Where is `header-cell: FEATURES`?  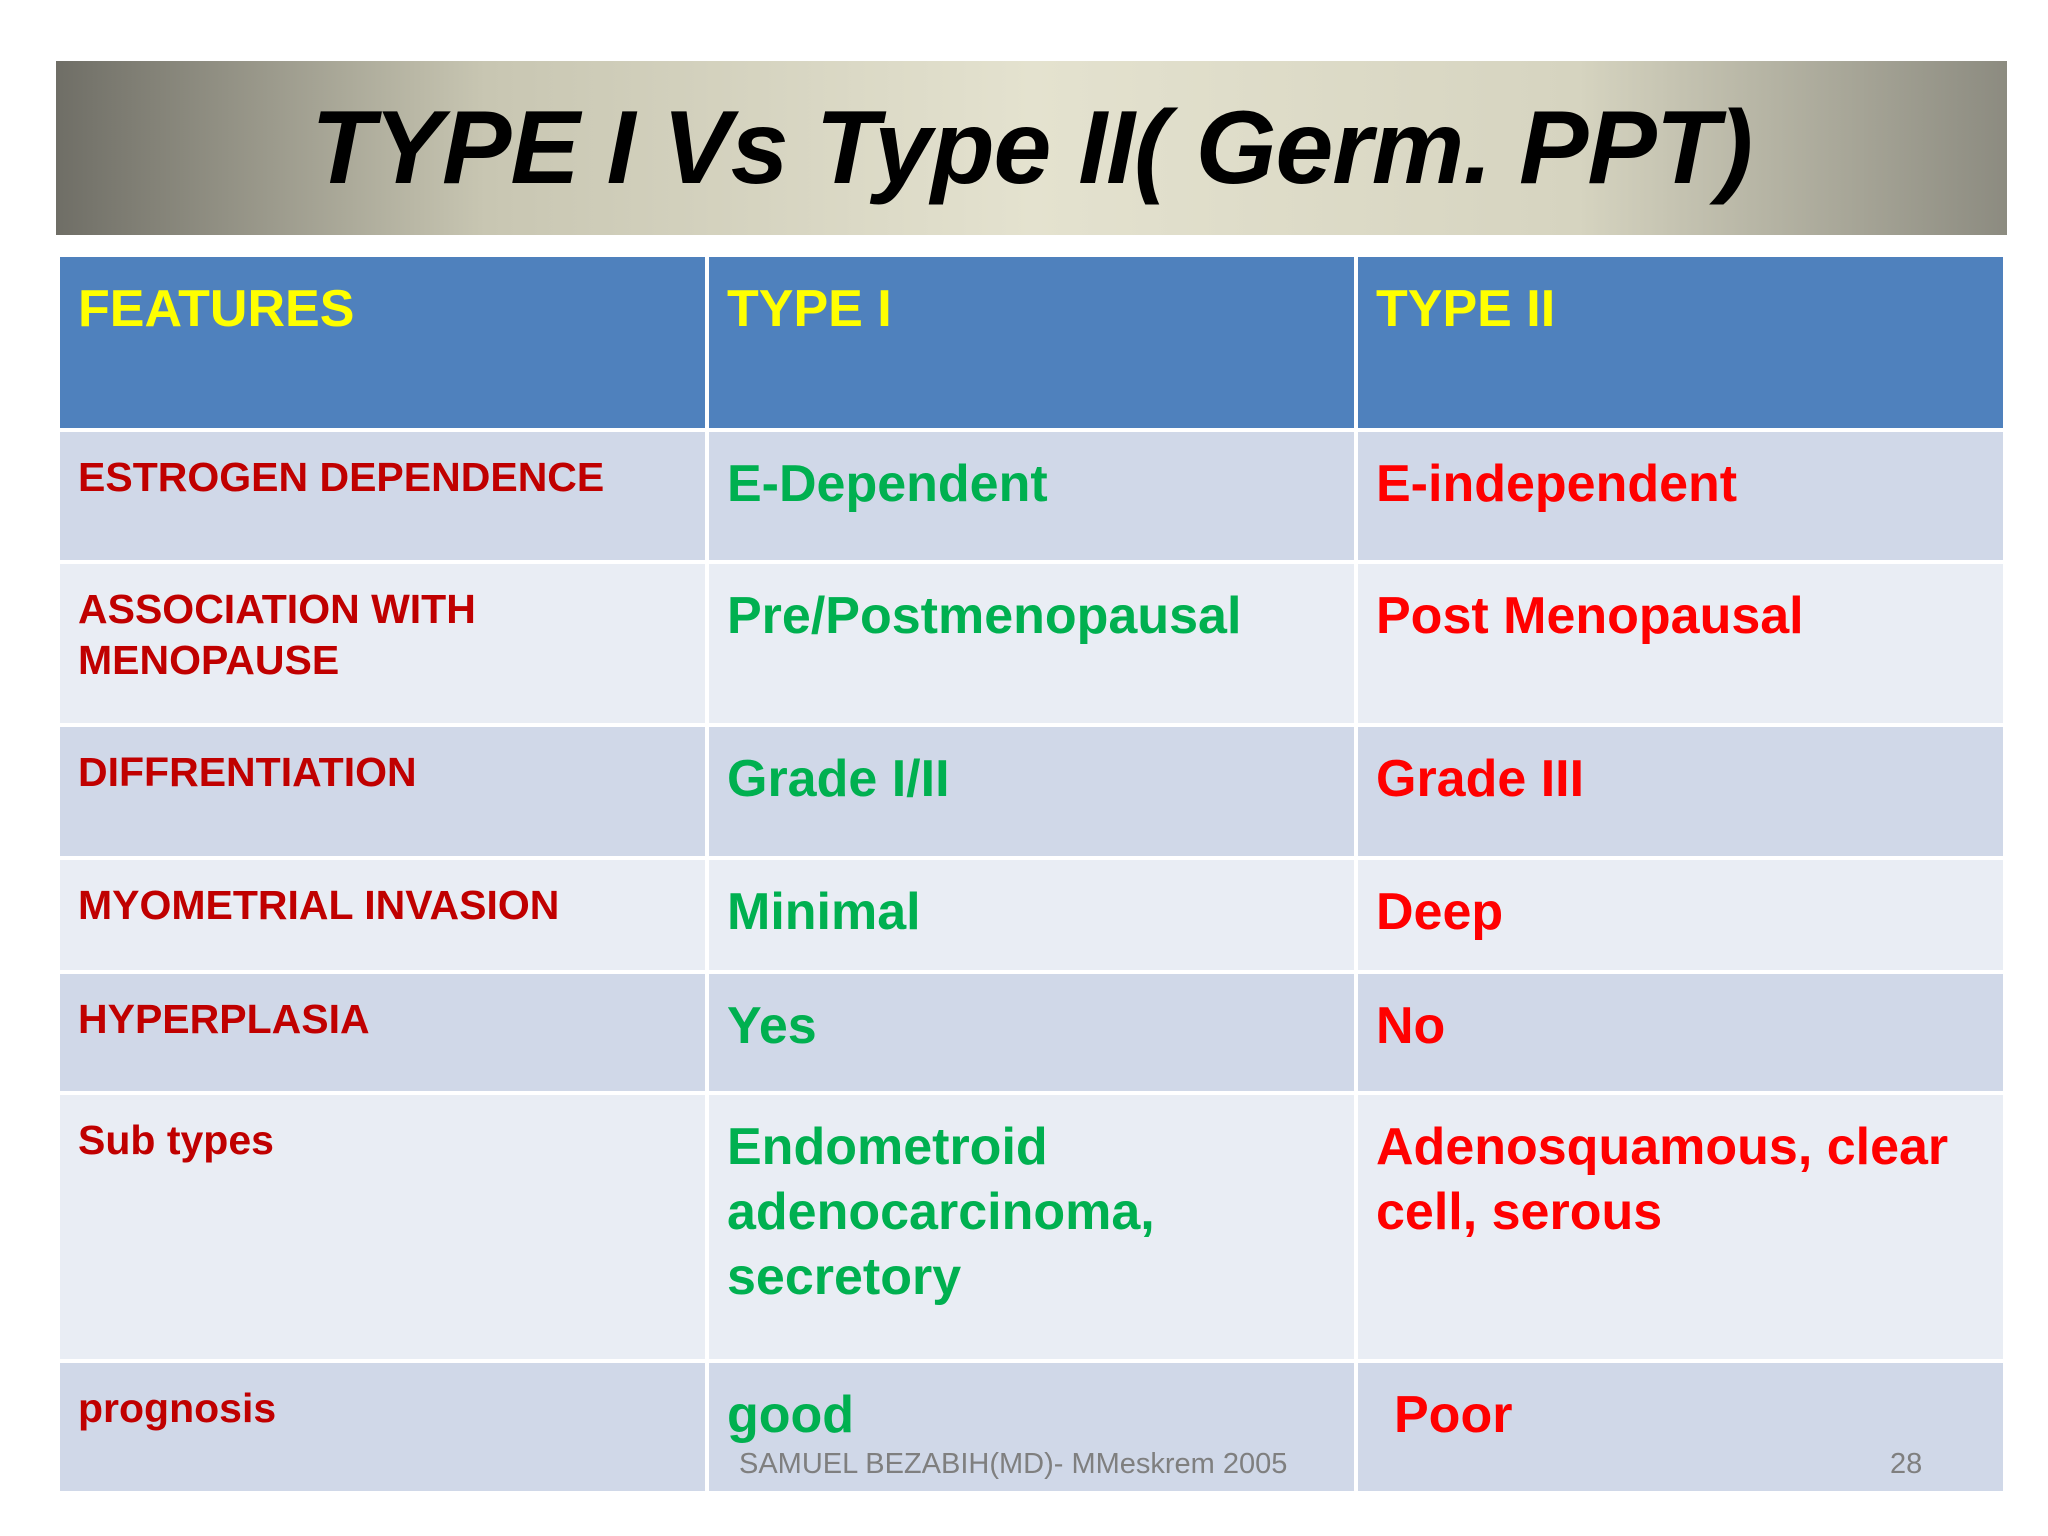
header-cell: FEATURES is located at coordinates (382, 342).